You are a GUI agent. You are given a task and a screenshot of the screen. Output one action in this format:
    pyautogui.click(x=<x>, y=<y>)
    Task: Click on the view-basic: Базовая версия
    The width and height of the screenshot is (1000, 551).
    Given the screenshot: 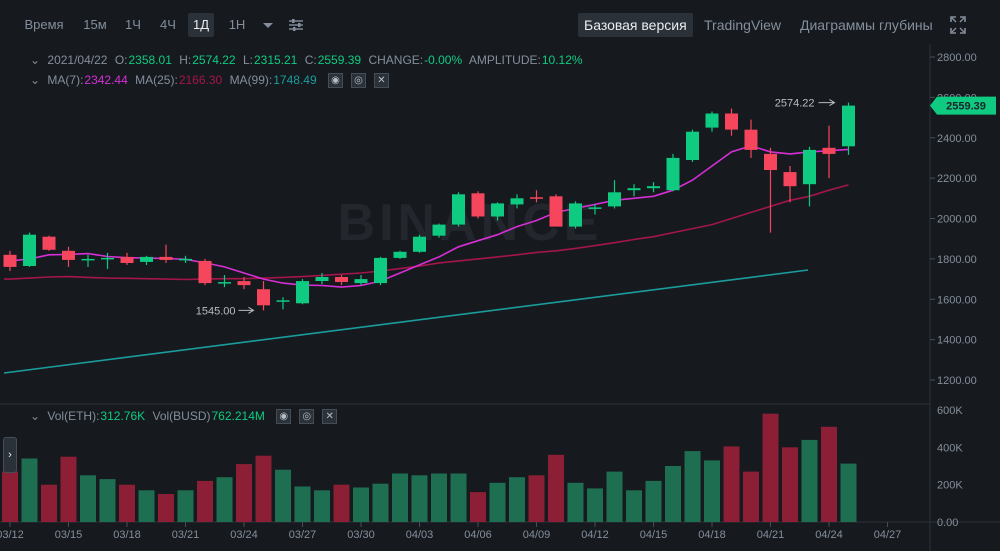 What is the action you would take?
    pyautogui.click(x=635, y=25)
    